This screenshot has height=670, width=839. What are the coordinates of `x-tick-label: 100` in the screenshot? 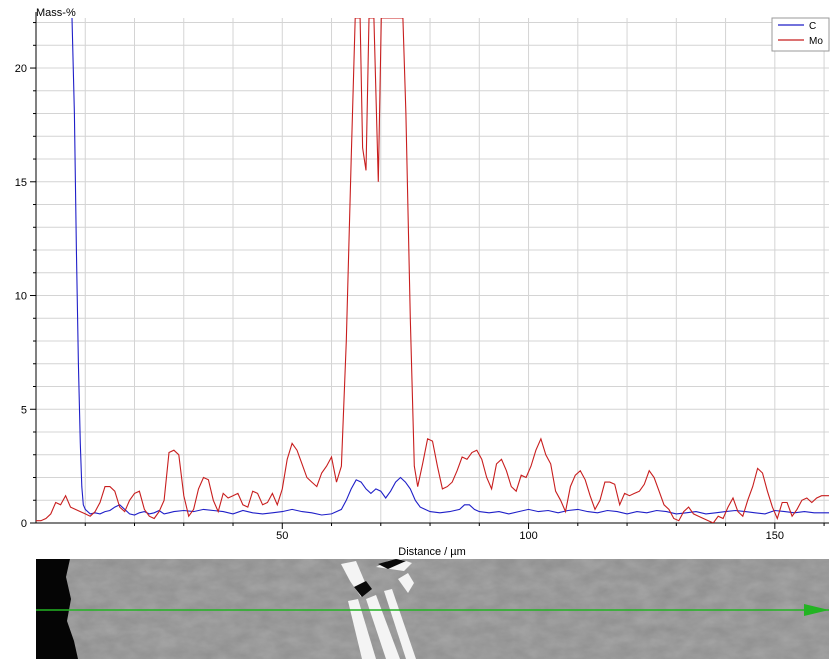 It's located at (528, 536).